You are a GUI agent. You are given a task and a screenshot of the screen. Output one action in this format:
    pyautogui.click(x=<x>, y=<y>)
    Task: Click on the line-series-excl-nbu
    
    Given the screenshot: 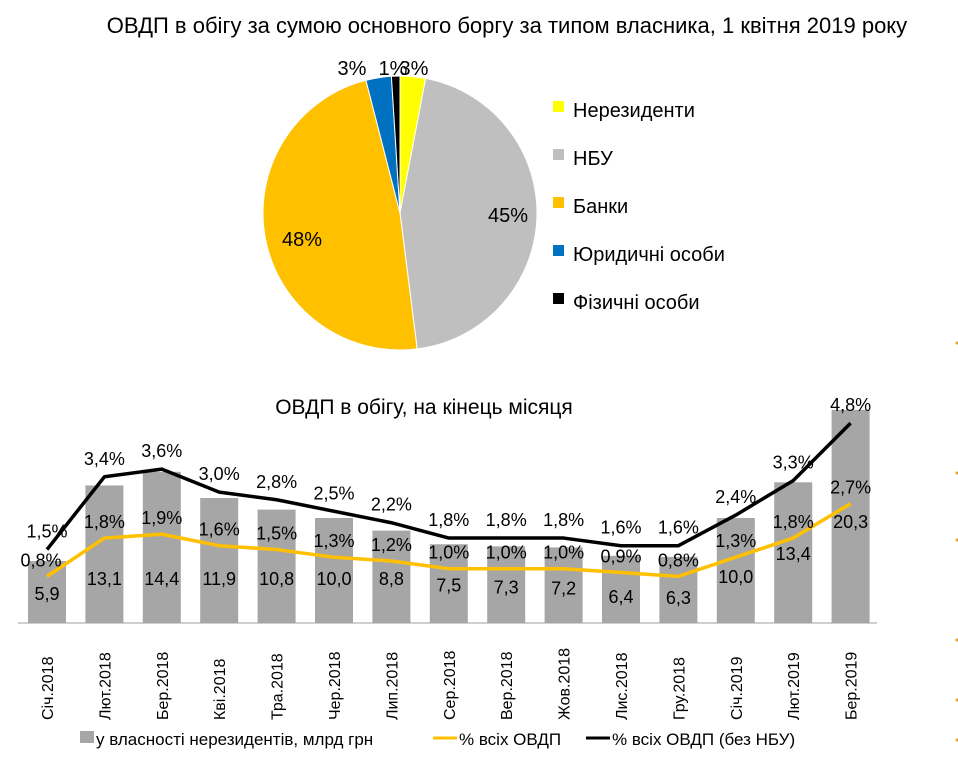 What is the action you would take?
    pyautogui.click(x=448, y=486)
    